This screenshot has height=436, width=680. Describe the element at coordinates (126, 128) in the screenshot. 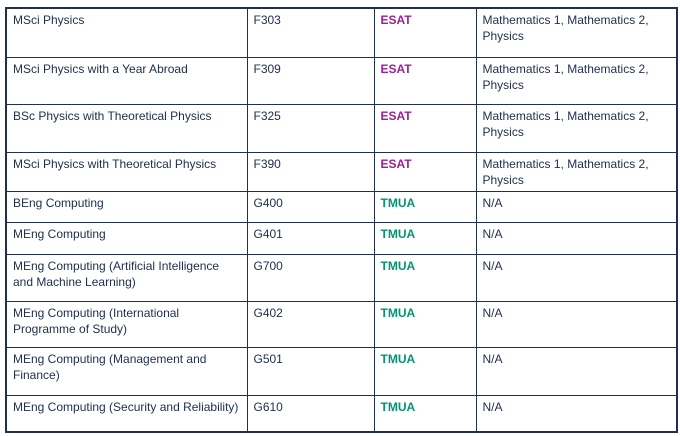

I see `course-cell: BSc Physics with Theoretical Physics` at that location.